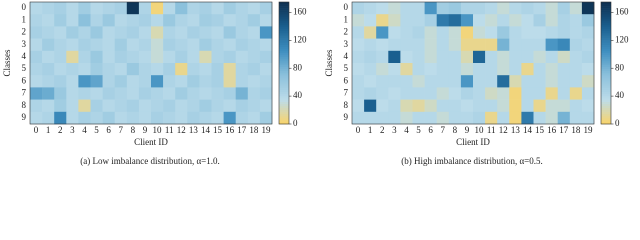 This screenshot has height=240, width=640. I want to click on y-tick-label: 7, so click(346, 93).